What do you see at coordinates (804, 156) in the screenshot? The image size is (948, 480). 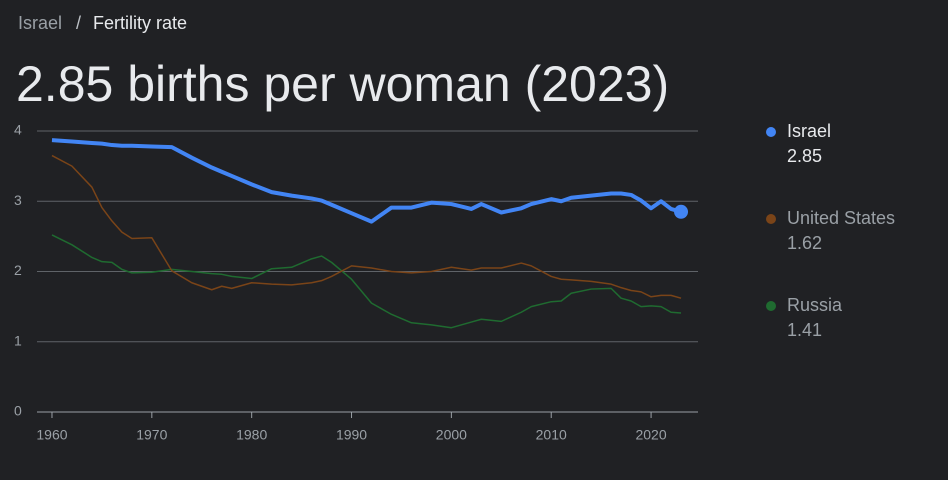 I see `legend-value: 2.85` at bounding box center [804, 156].